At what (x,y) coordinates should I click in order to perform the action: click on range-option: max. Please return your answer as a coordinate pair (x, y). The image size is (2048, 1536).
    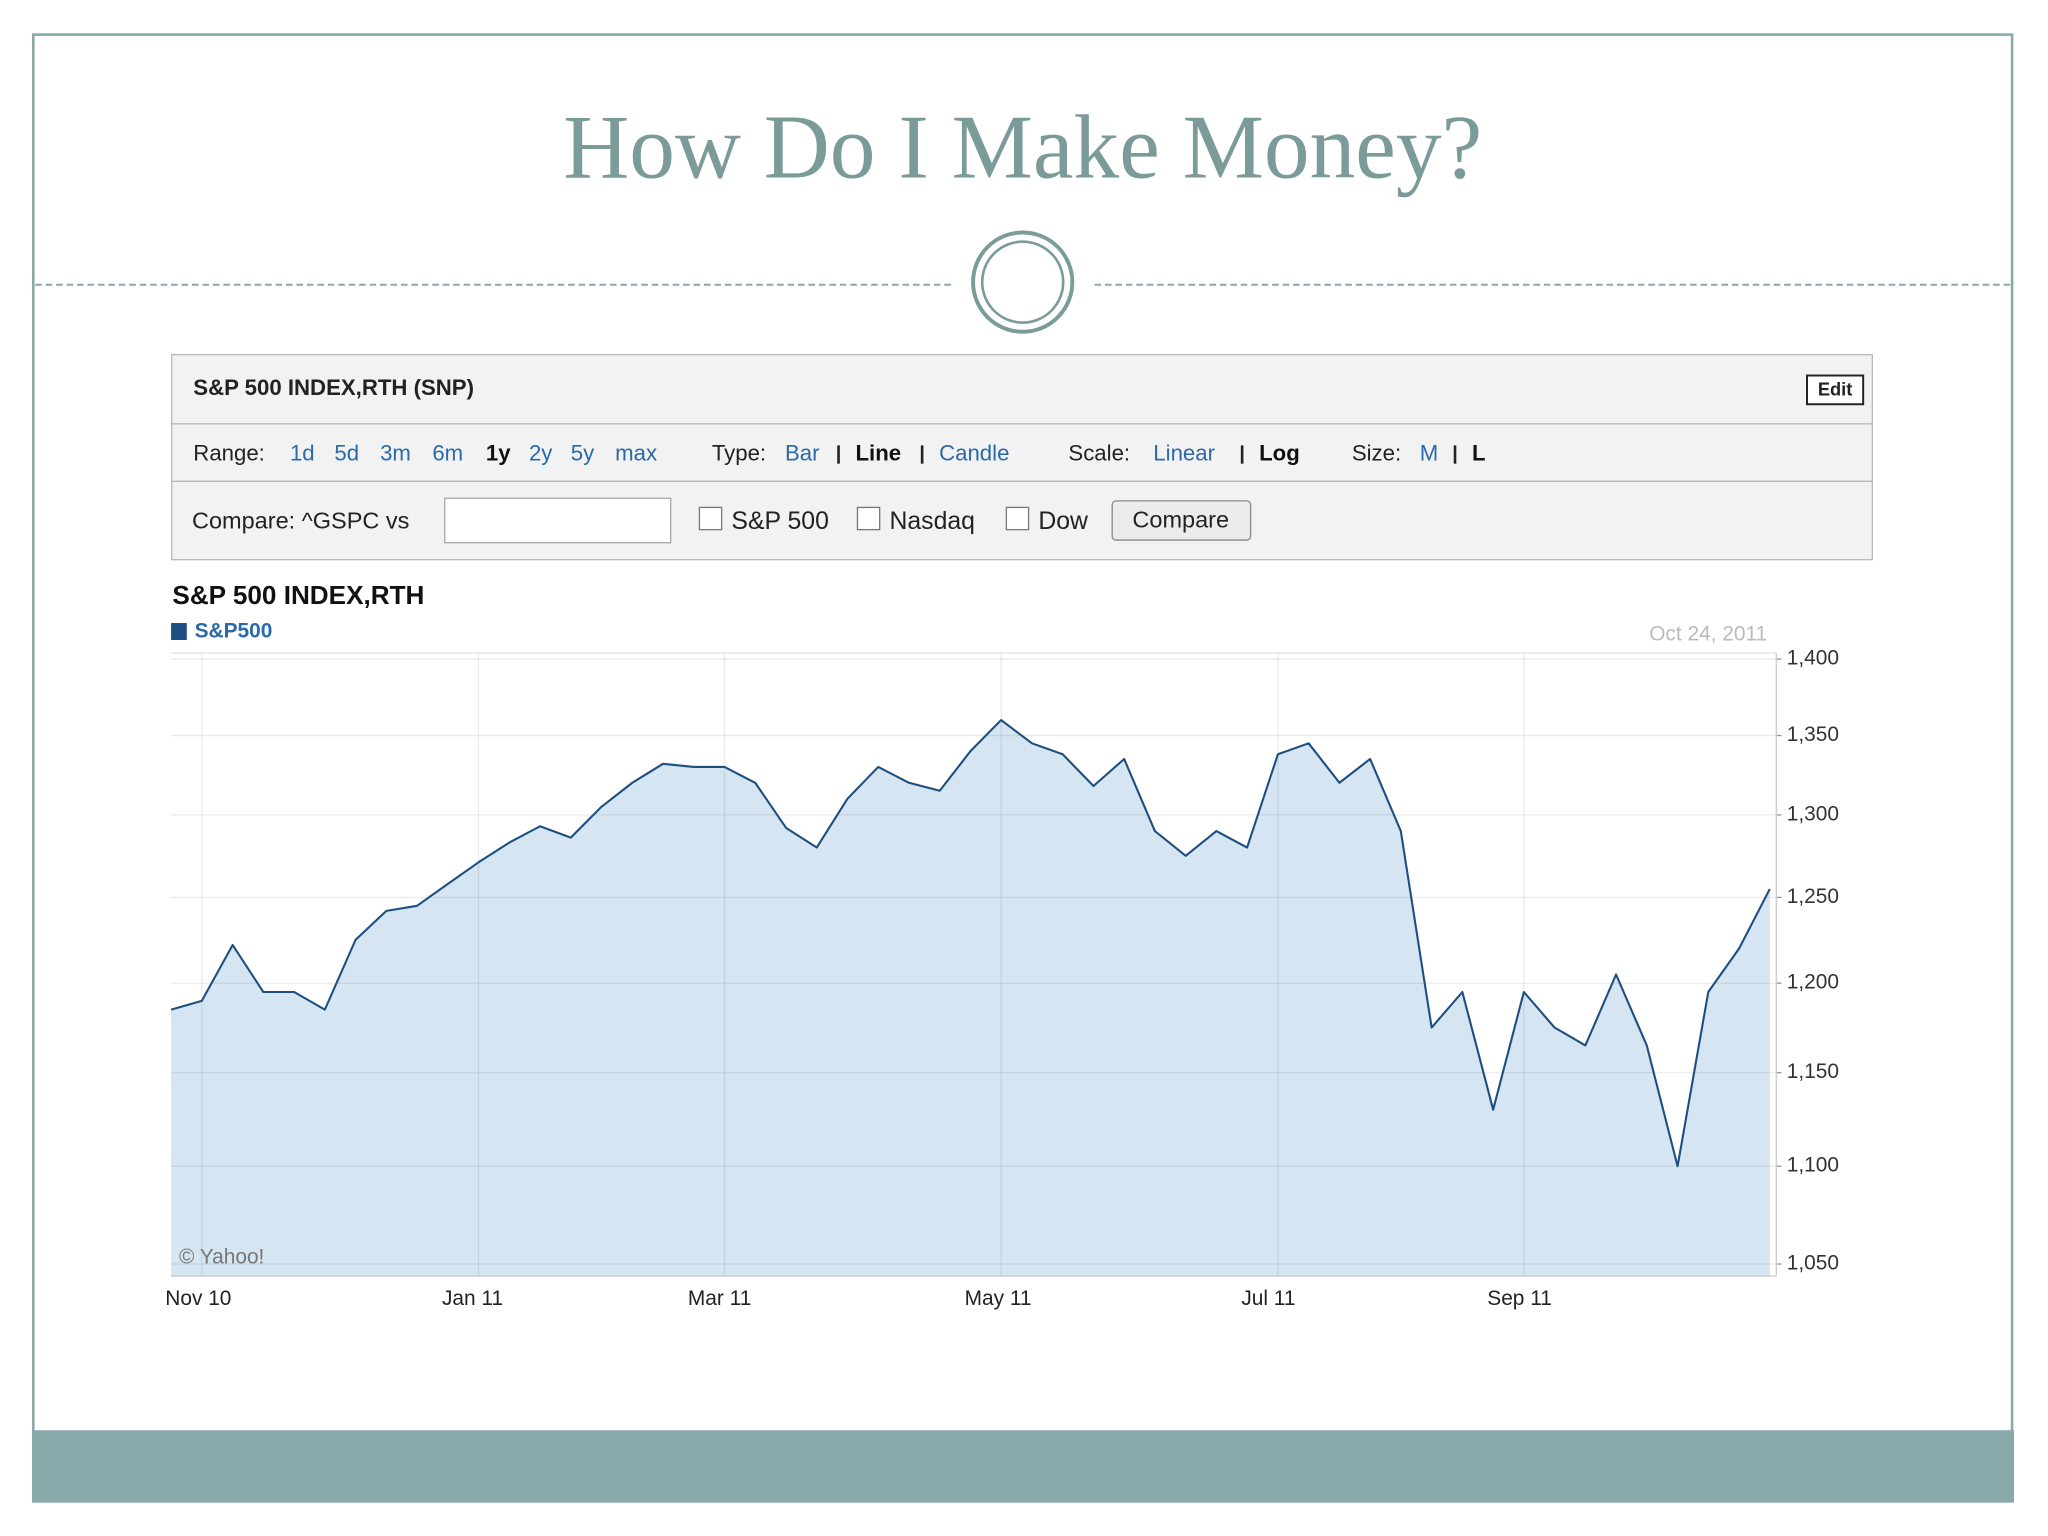
    Looking at the image, I should click on (636, 452).